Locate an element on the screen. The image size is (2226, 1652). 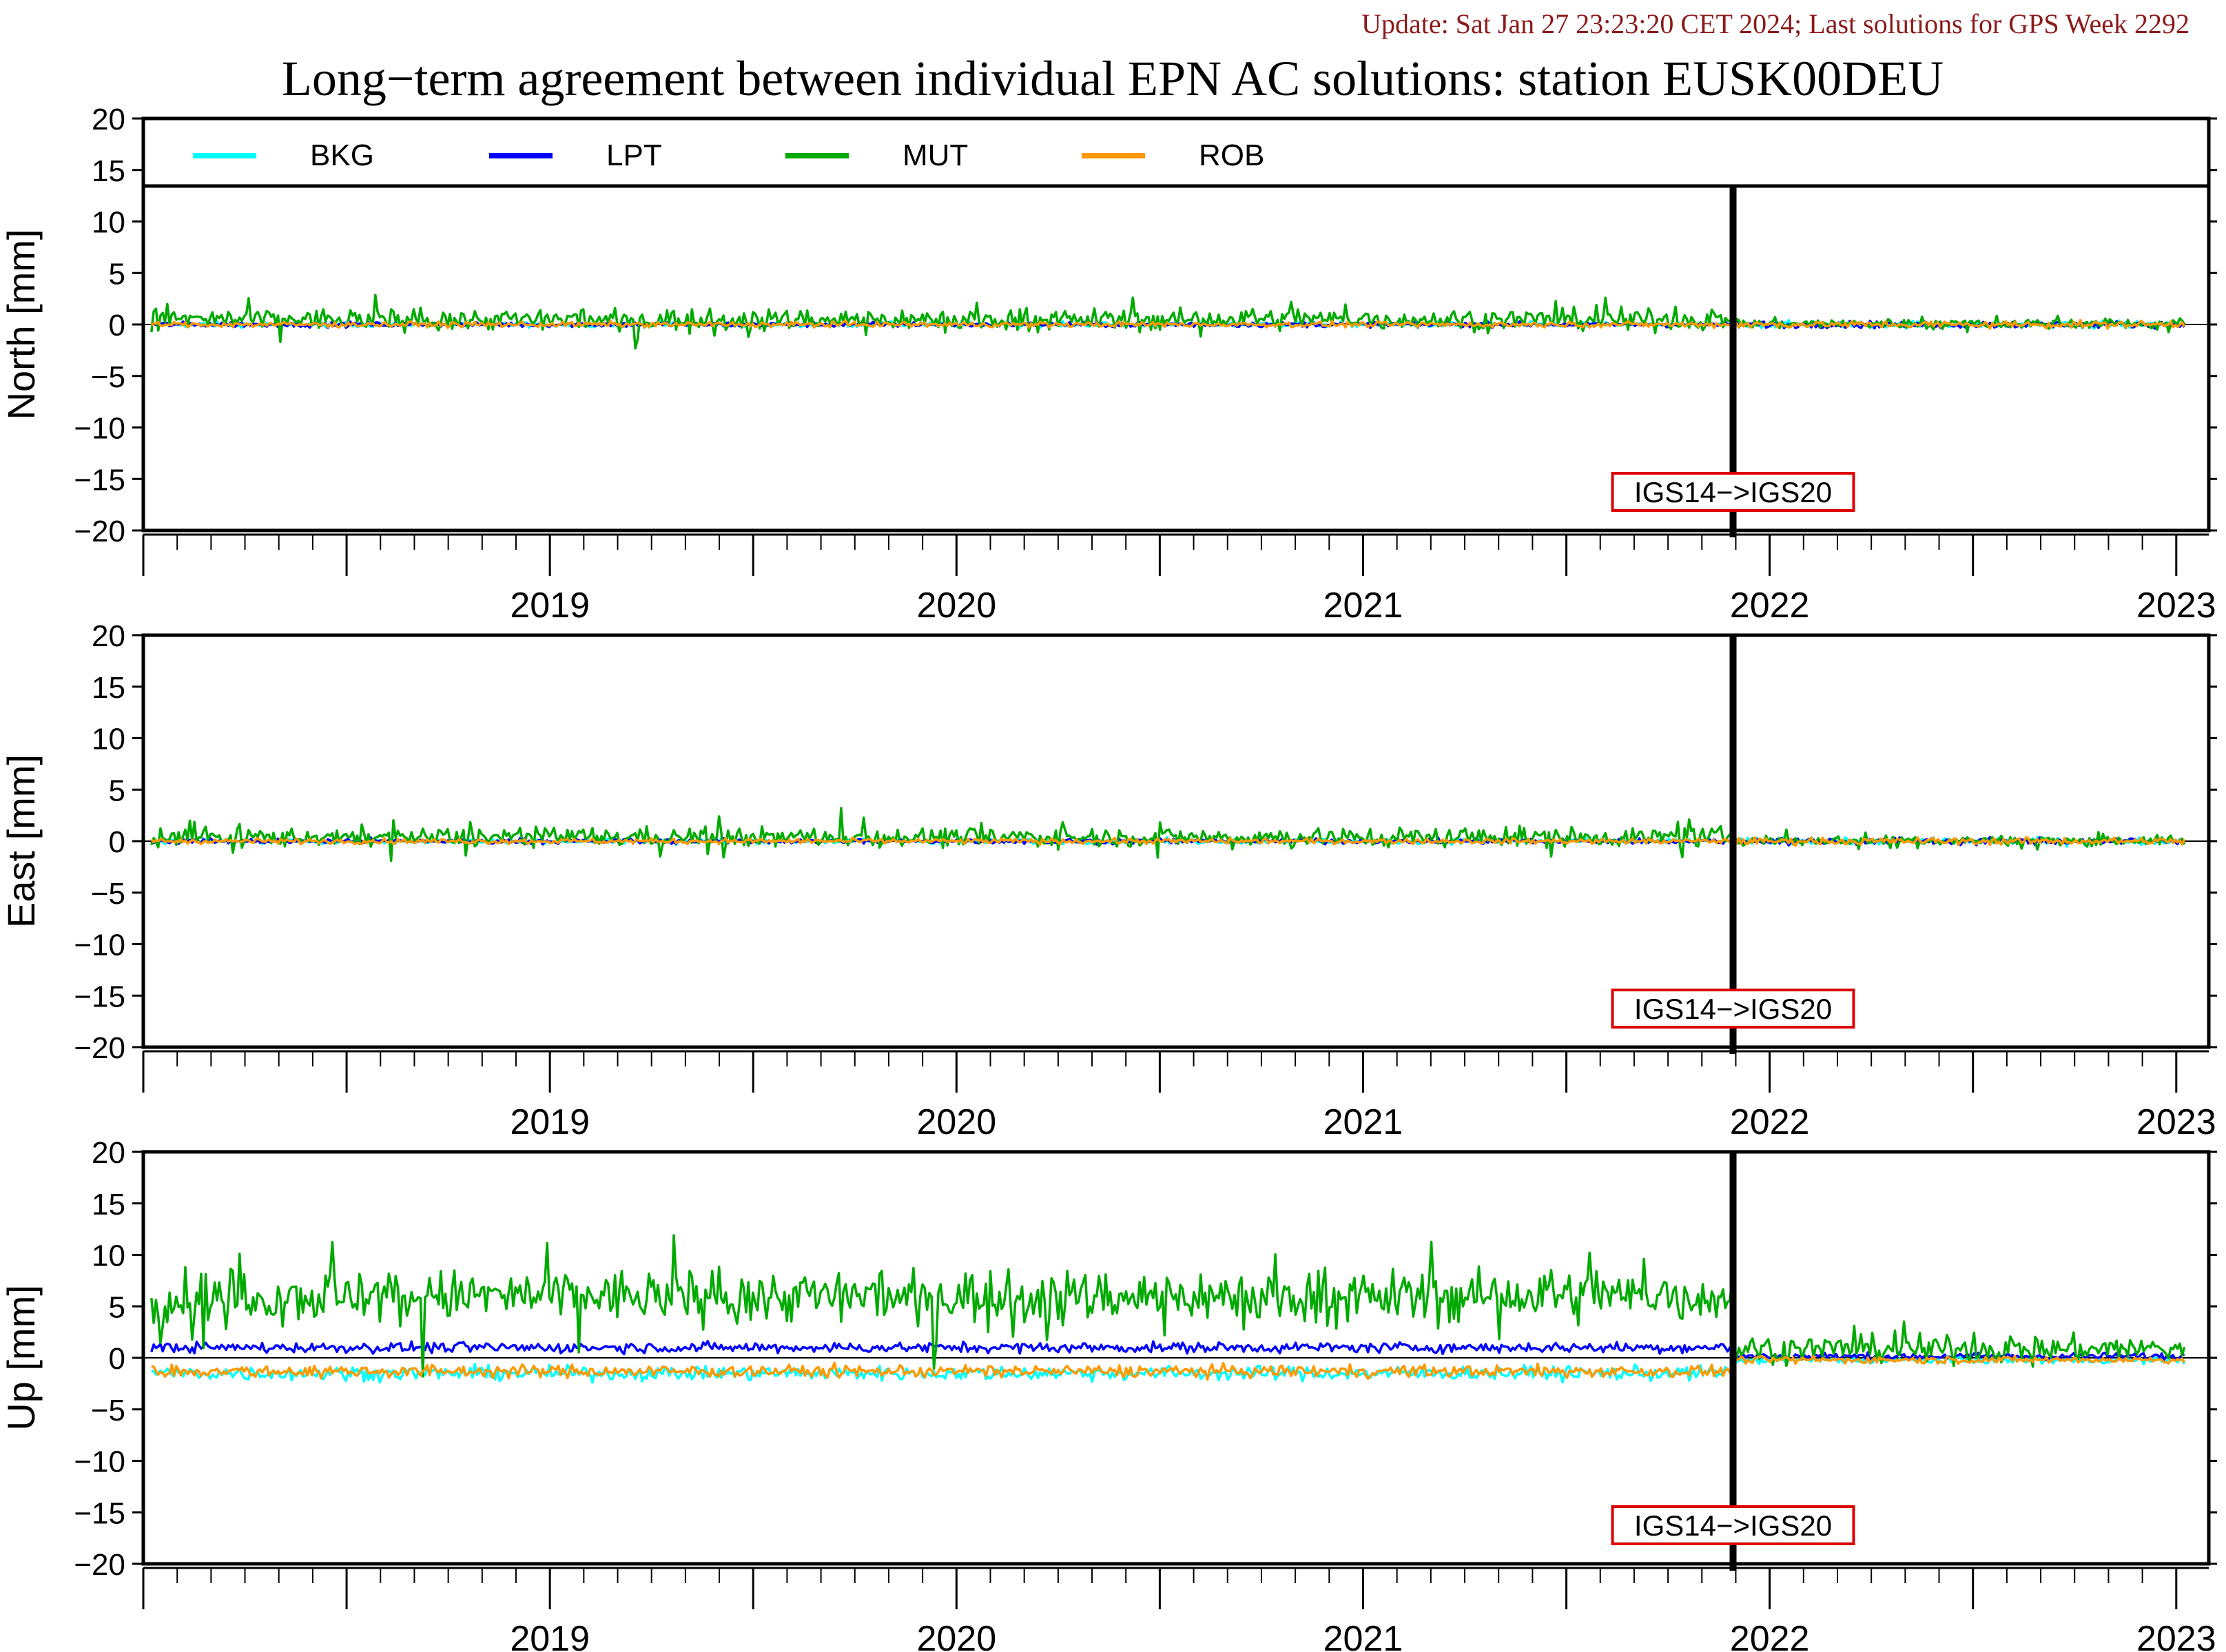
y-axis-label: North [mm] is located at coordinates (21, 324).